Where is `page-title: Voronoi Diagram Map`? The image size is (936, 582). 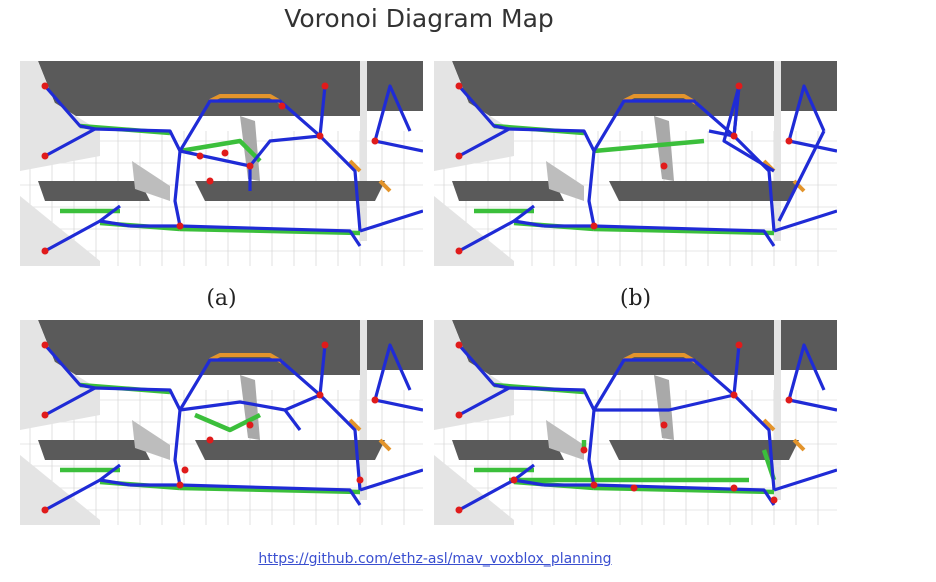
page-title: Voronoi Diagram Map is located at coordinates (419, 18).